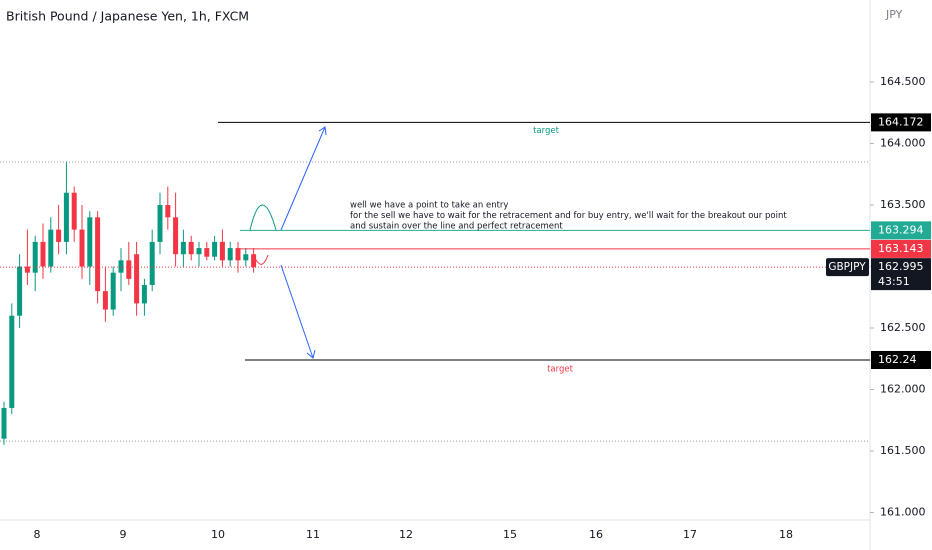  What do you see at coordinates (406, 534) in the screenshot?
I see `x-tick-label: 12` at bounding box center [406, 534].